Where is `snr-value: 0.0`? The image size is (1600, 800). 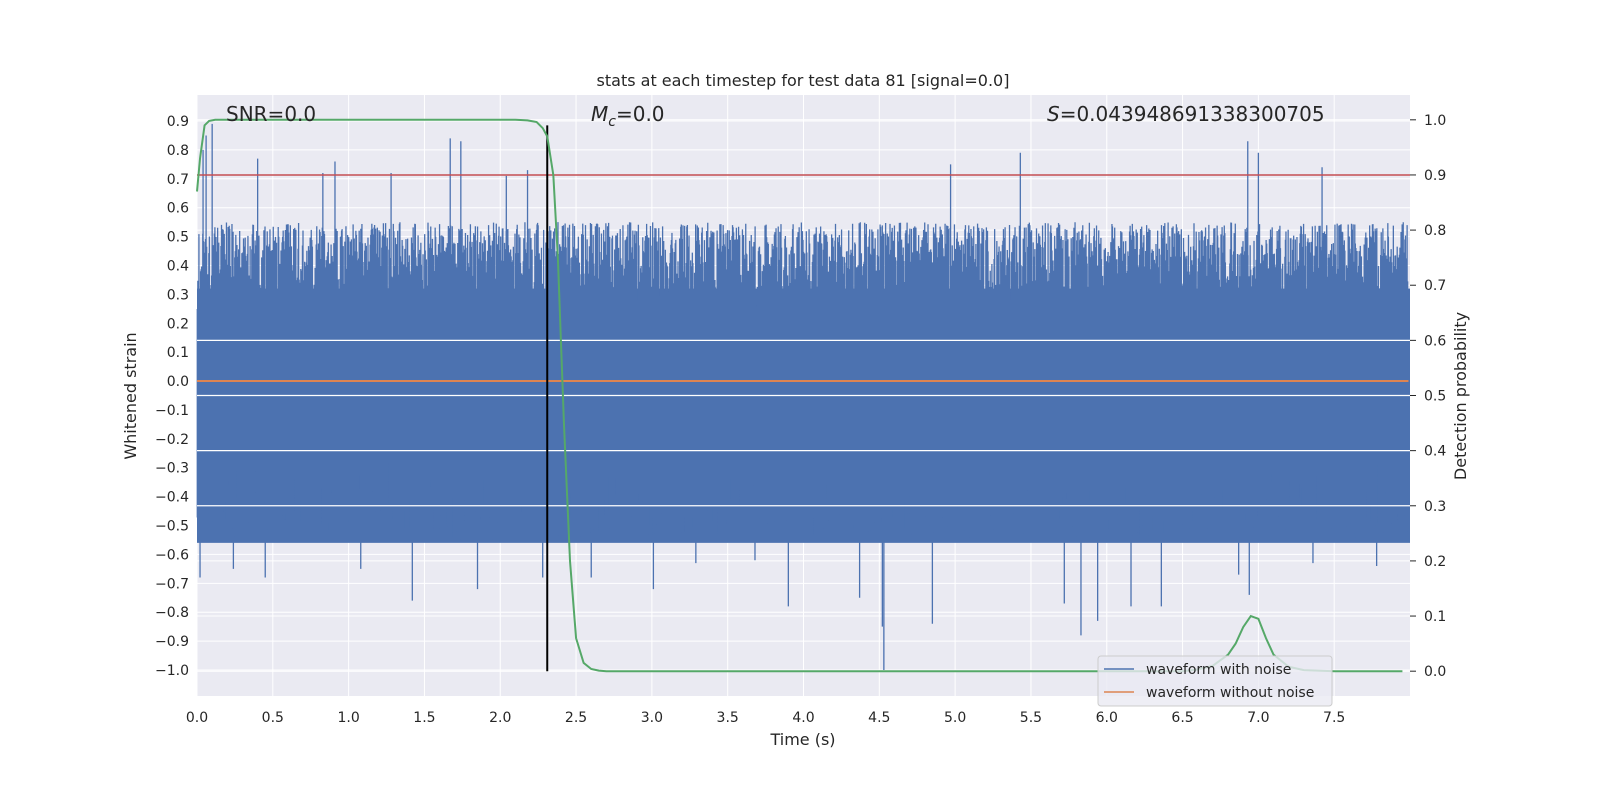 snr-value: 0.0 is located at coordinates (300, 114).